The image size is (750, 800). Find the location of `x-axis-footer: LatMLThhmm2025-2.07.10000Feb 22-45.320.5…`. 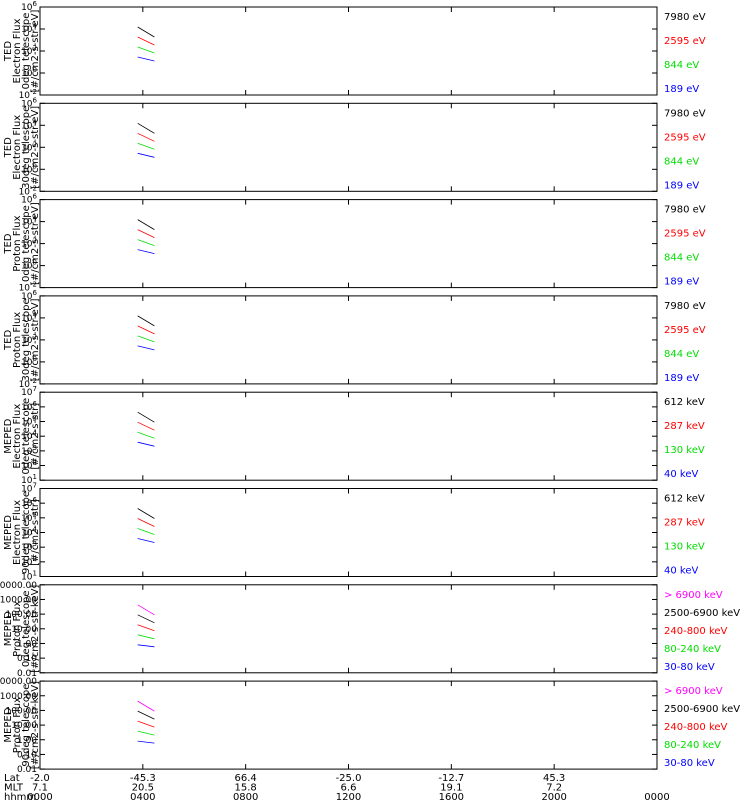

x-axis-footer: LatMLThhmm2025-2.07.10000Feb 22-45.320.5… is located at coordinates (337, 786).